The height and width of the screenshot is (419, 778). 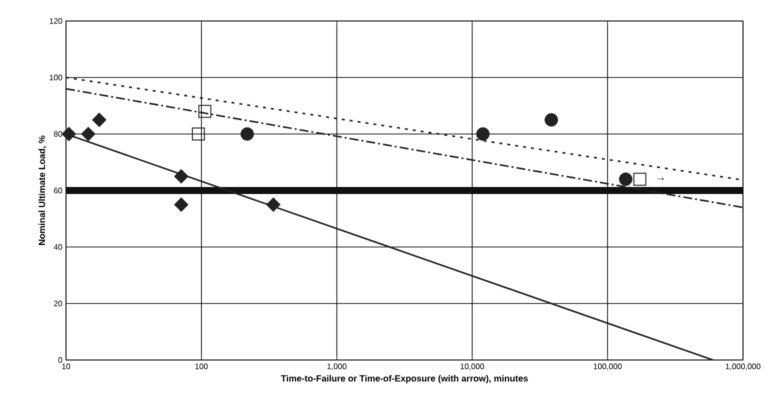 What do you see at coordinates (404, 379) in the screenshot?
I see `x-axis-title: Time-to-Failure or Time-of-Exposure (with arrow), minutes` at bounding box center [404, 379].